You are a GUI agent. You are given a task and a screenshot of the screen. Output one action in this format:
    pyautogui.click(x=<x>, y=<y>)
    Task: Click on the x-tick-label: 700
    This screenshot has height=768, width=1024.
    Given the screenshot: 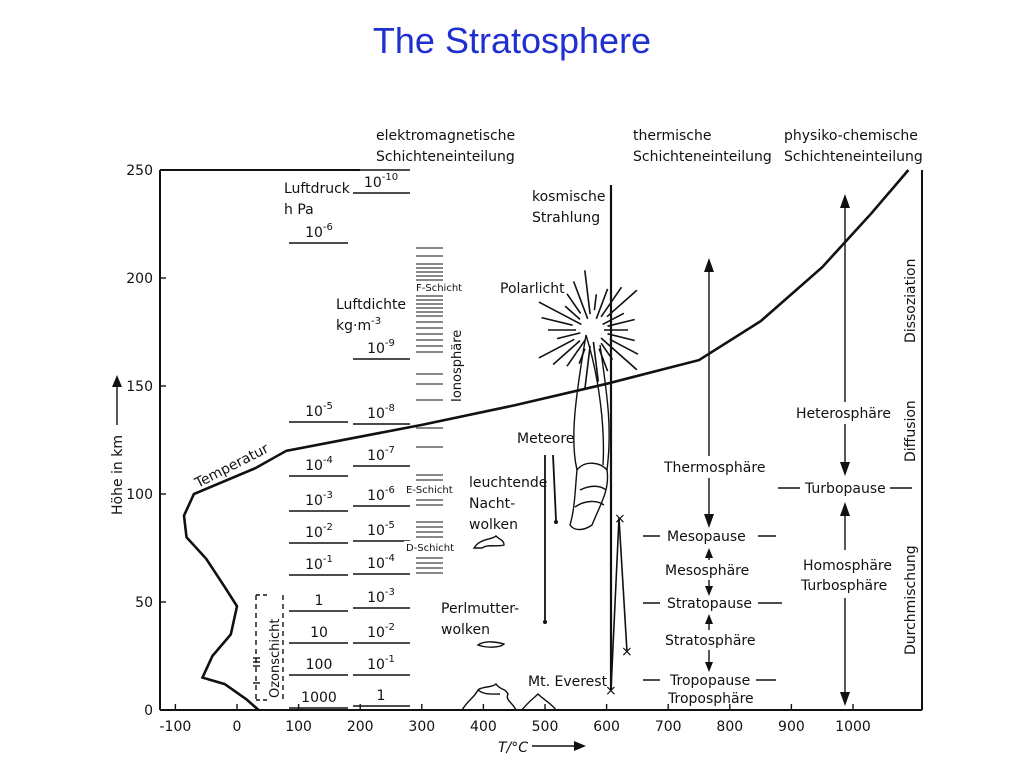 What is the action you would take?
    pyautogui.click(x=668, y=727)
    